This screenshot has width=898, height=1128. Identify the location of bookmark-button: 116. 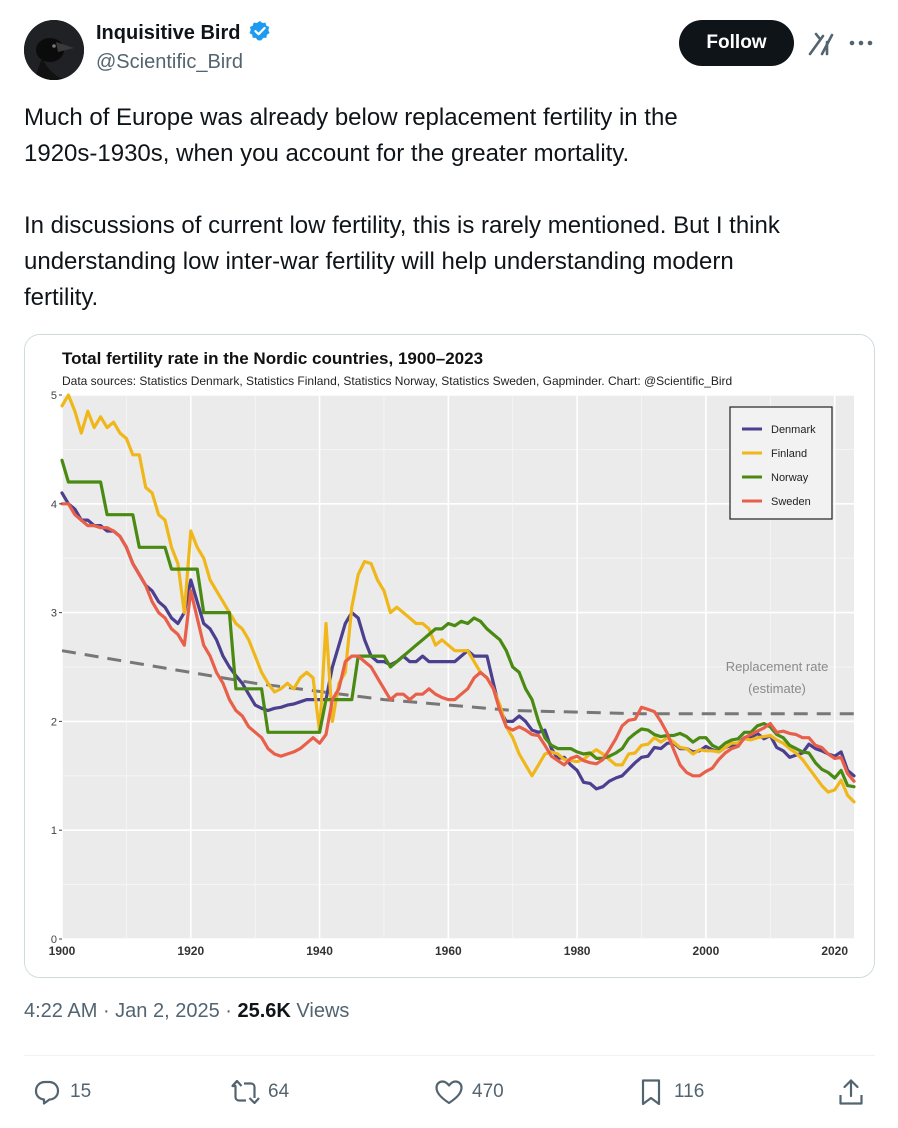
(670, 1092).